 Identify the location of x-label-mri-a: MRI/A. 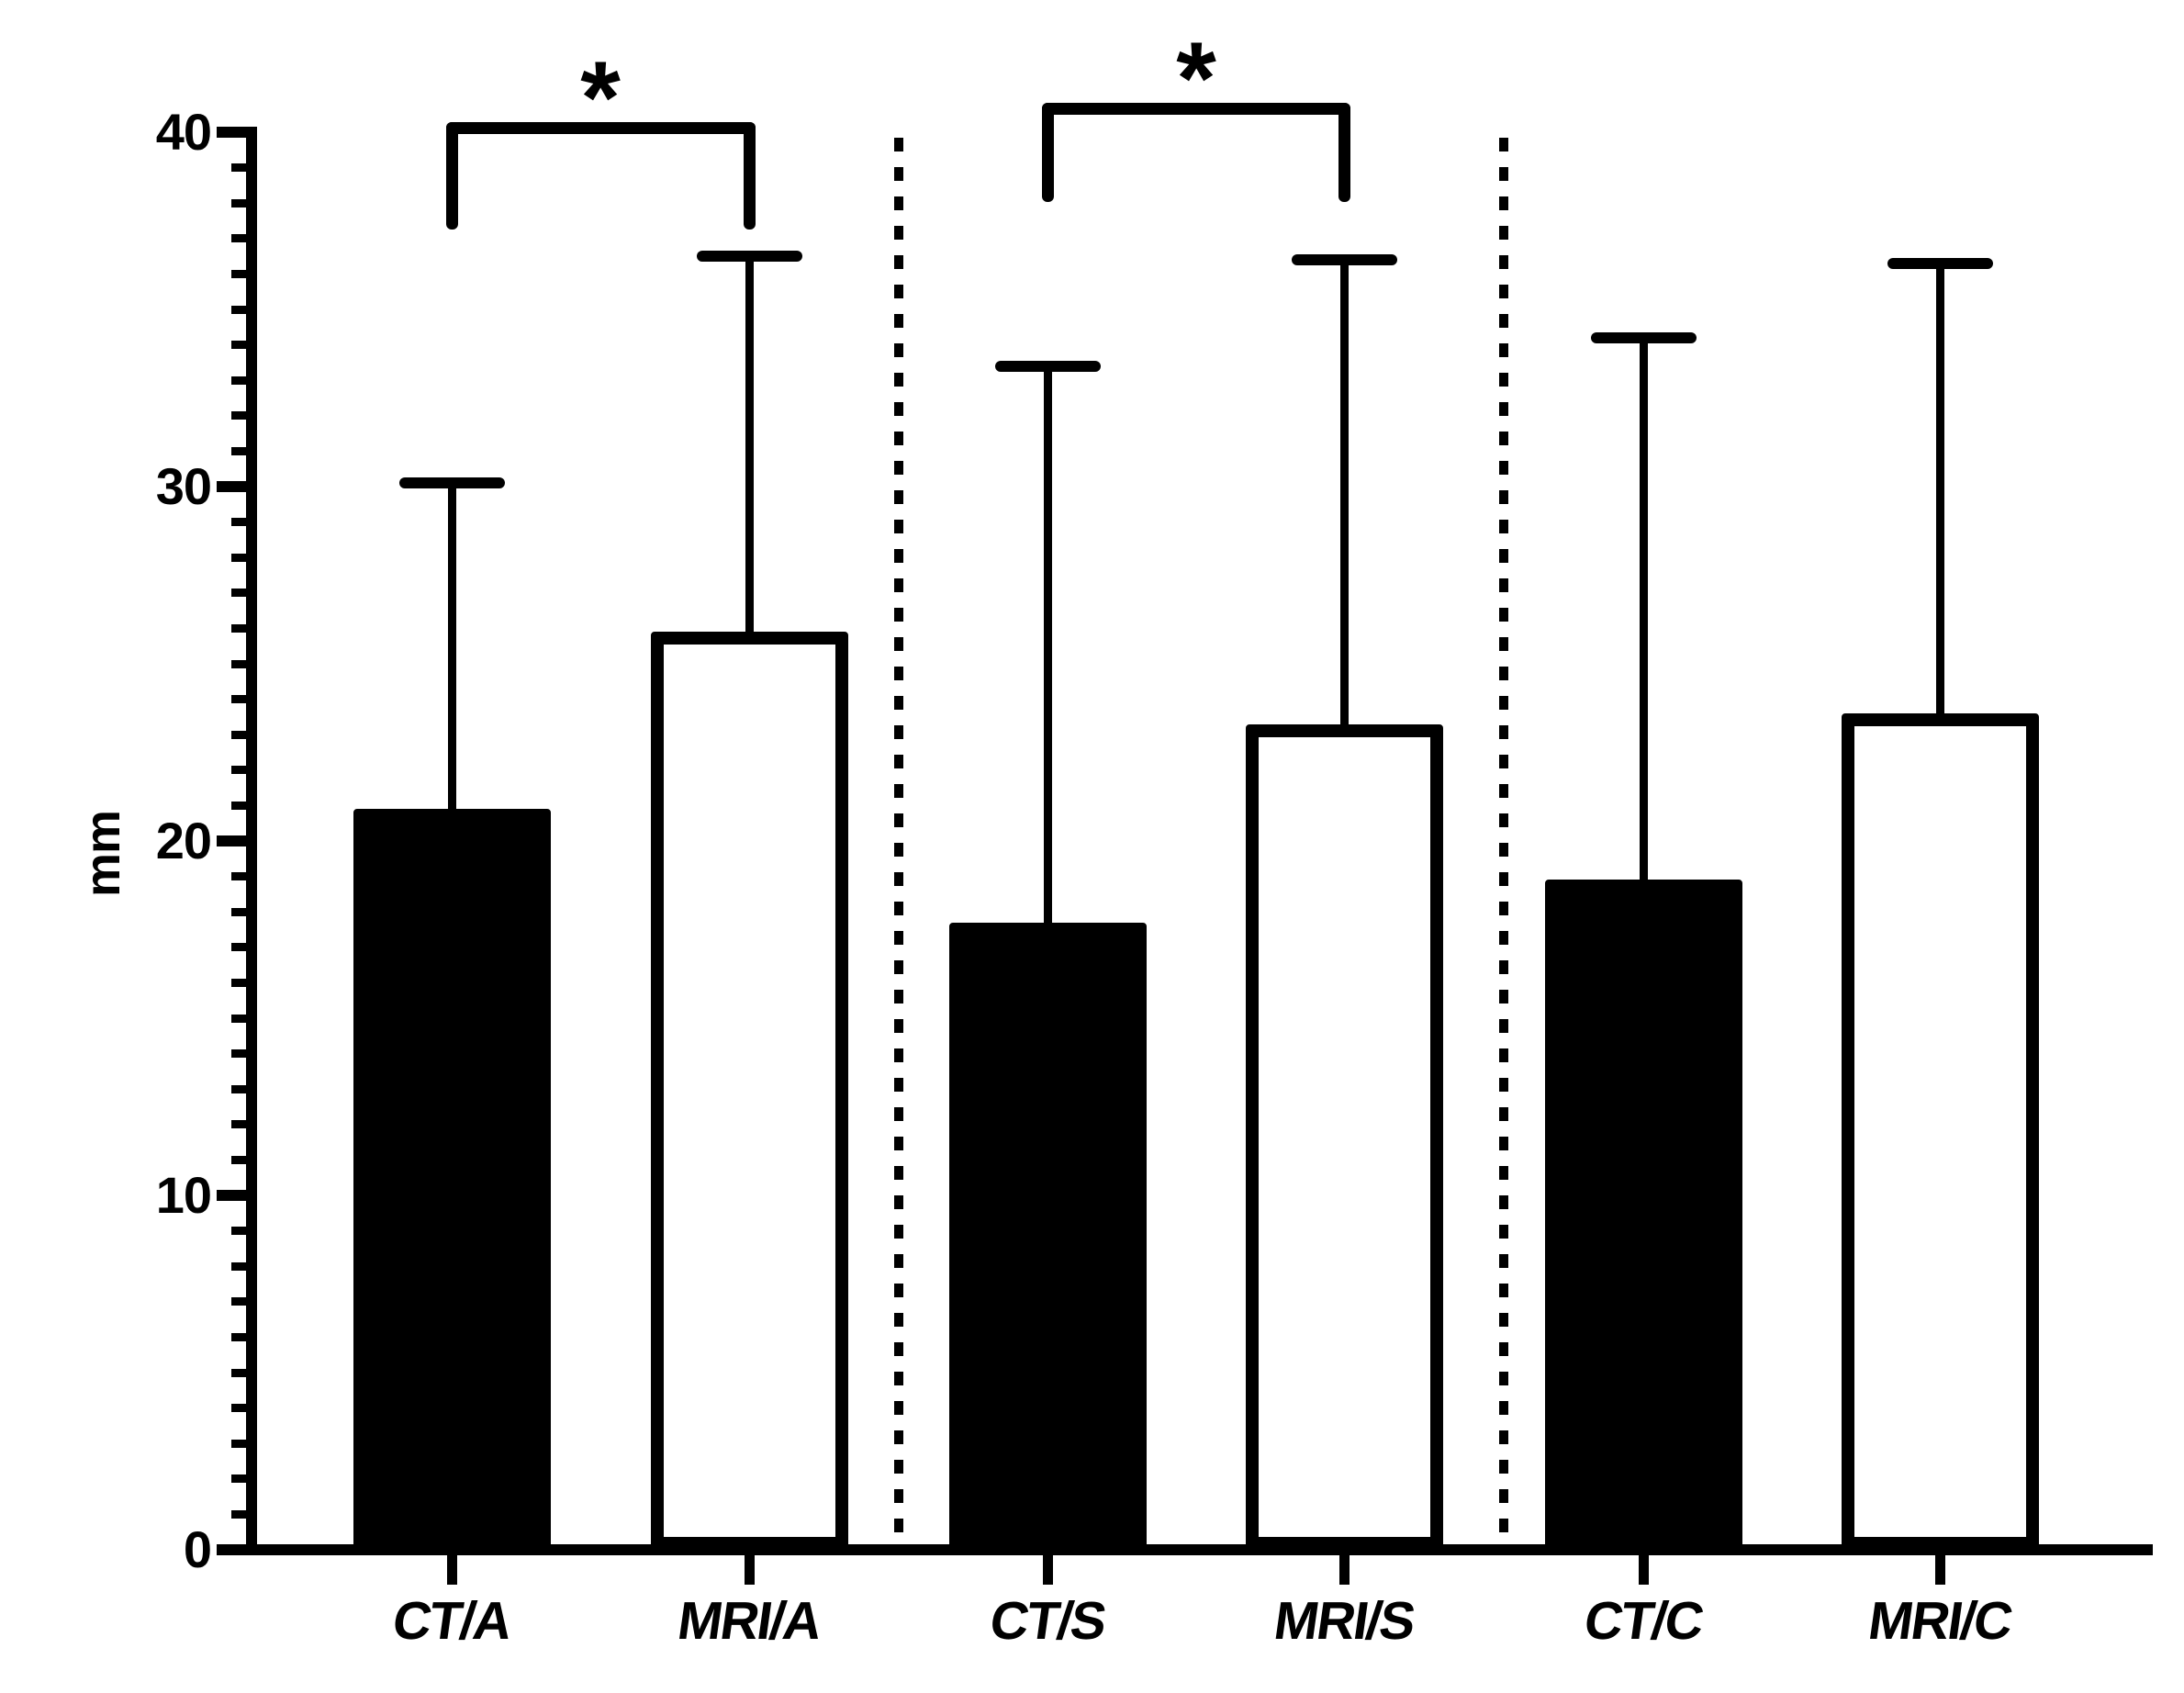
(749, 1621).